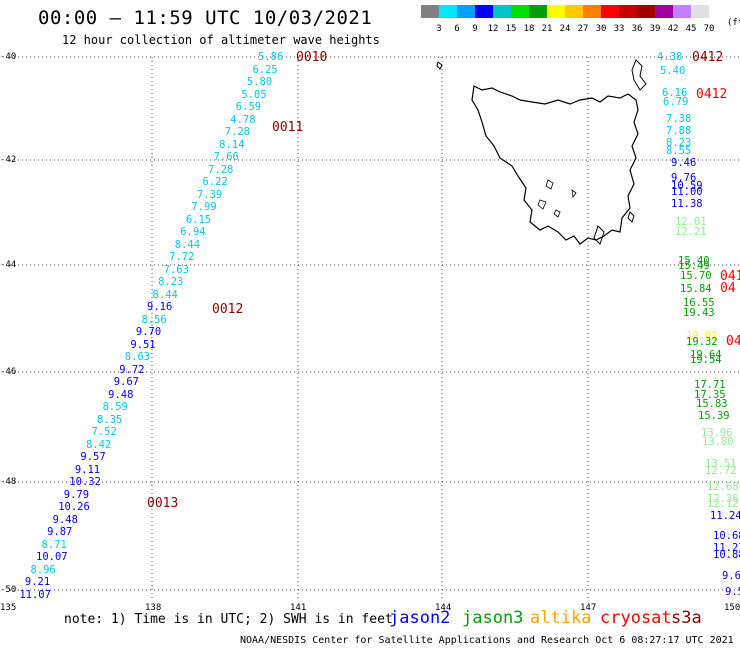  What do you see at coordinates (726, 536) in the screenshot?
I see `wave-height-value: 10.68` at bounding box center [726, 536].